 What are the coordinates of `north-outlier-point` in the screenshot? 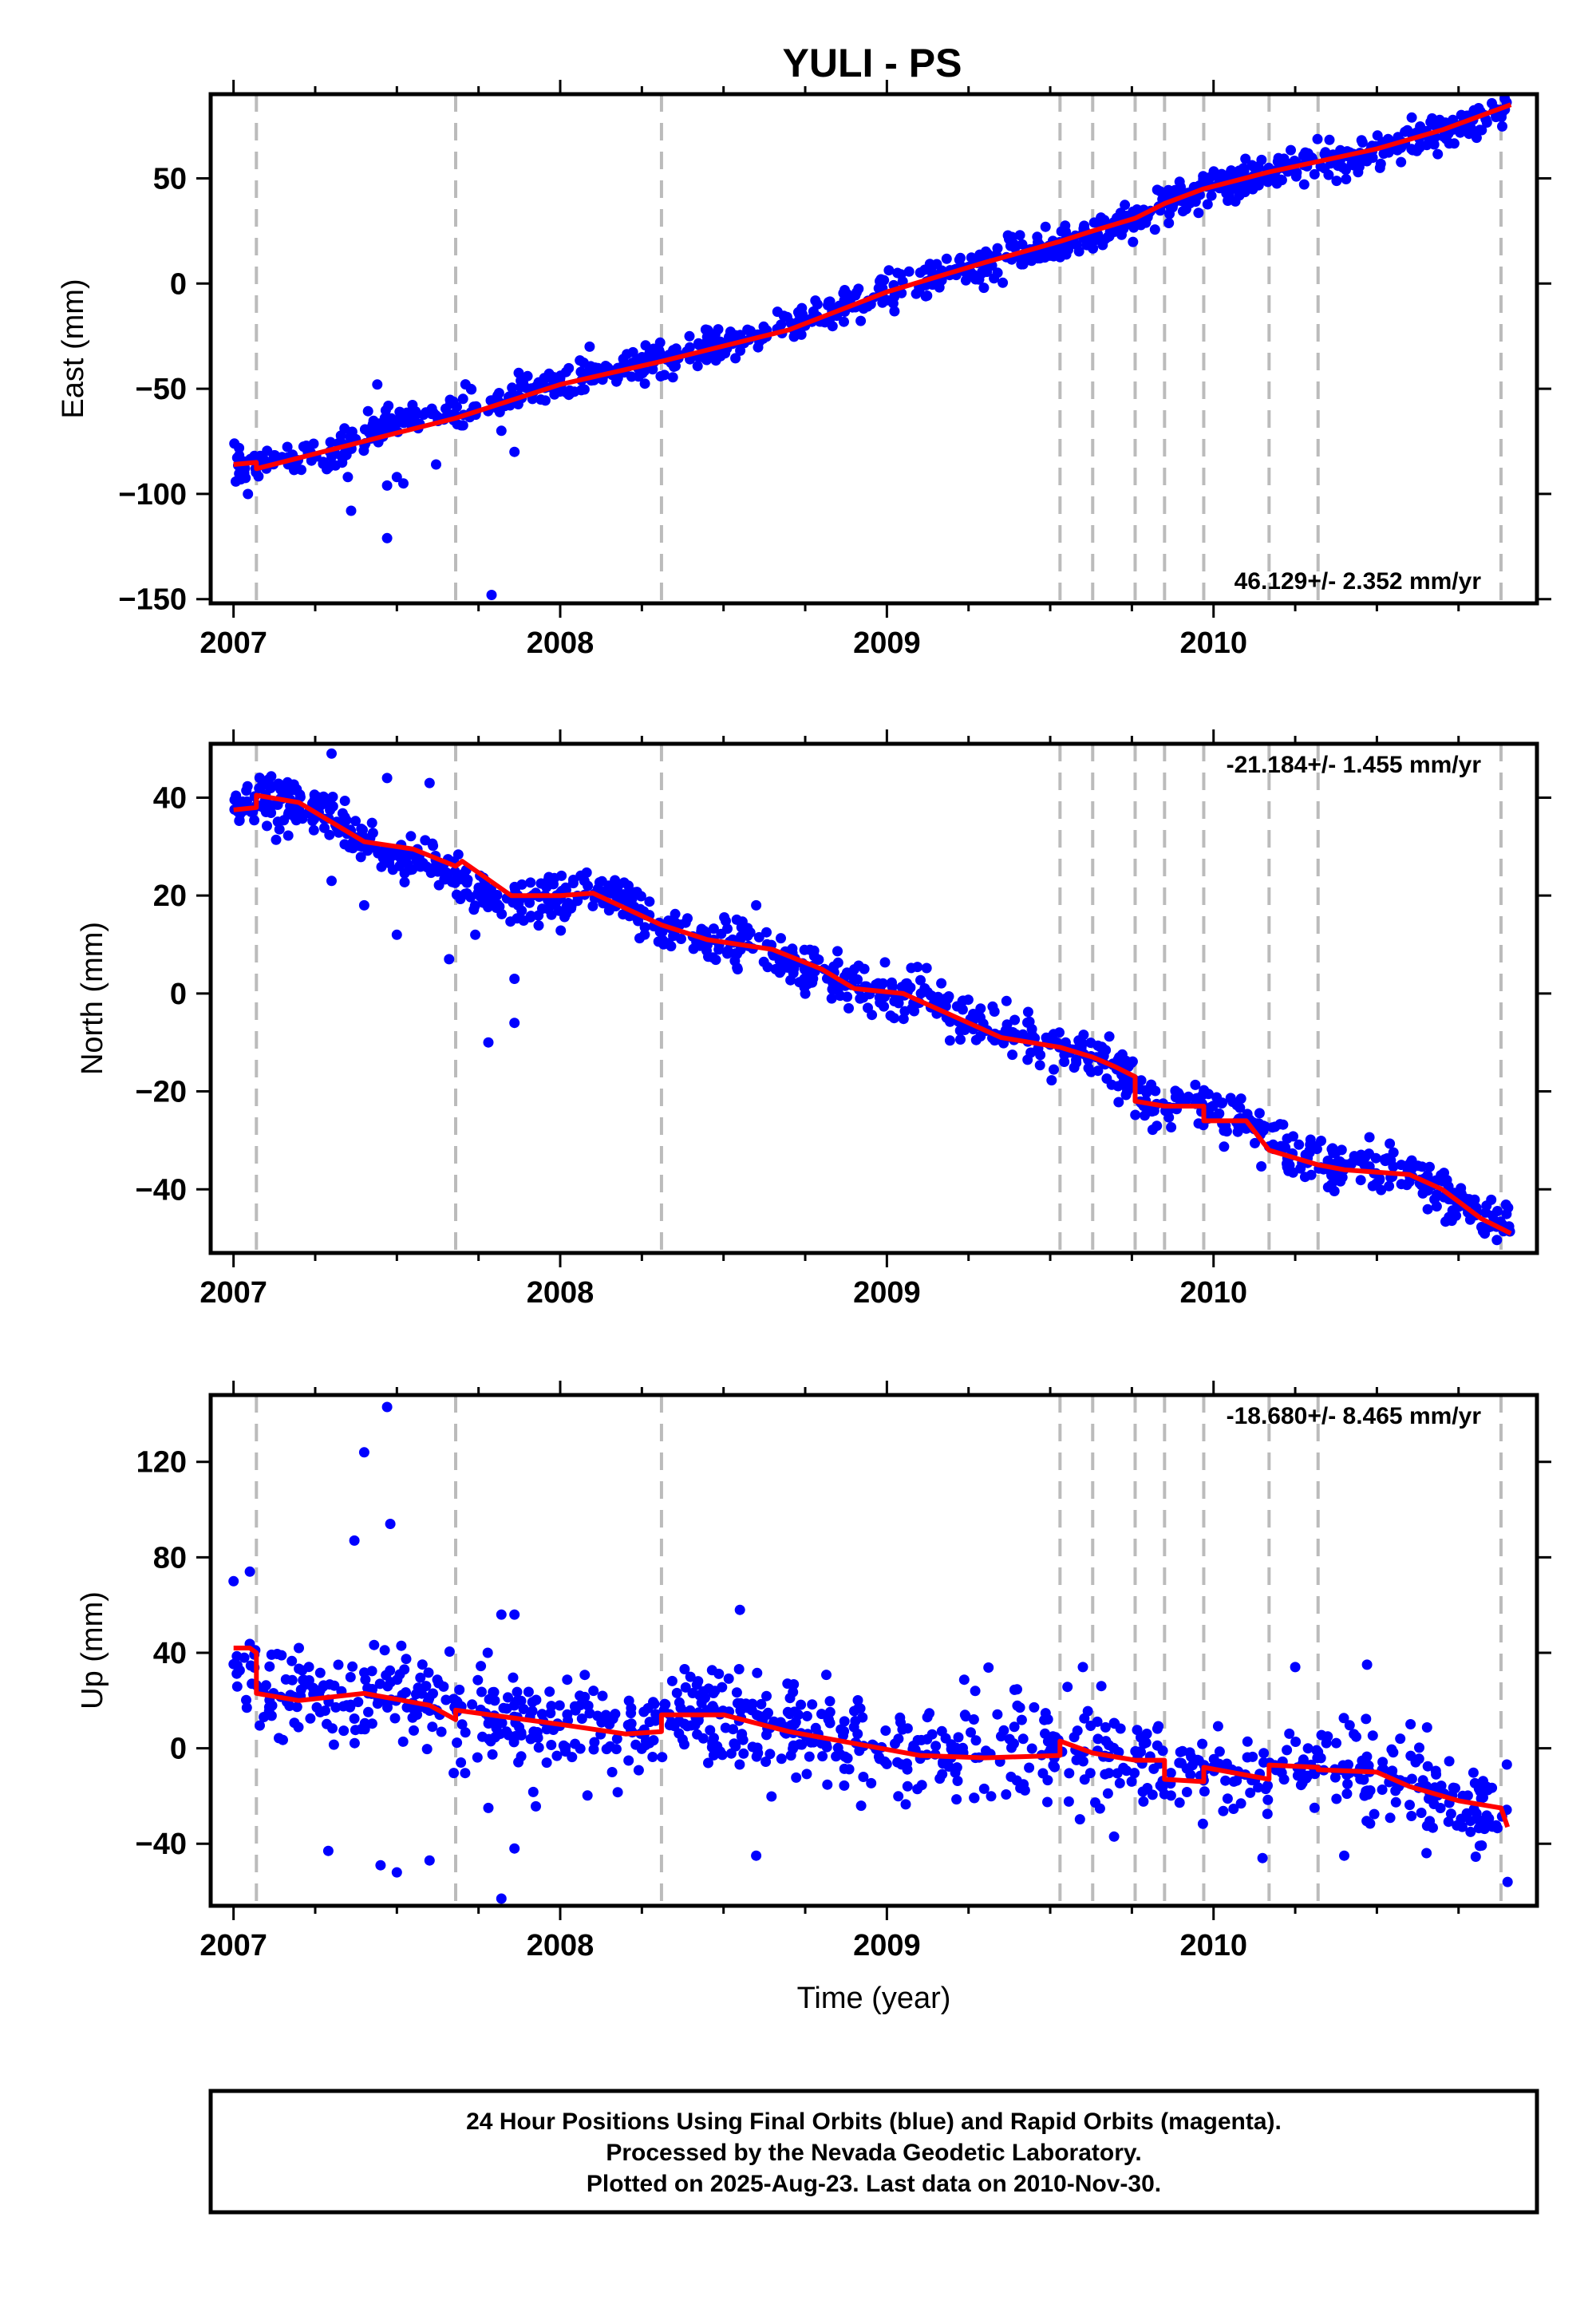 It's located at (331, 753).